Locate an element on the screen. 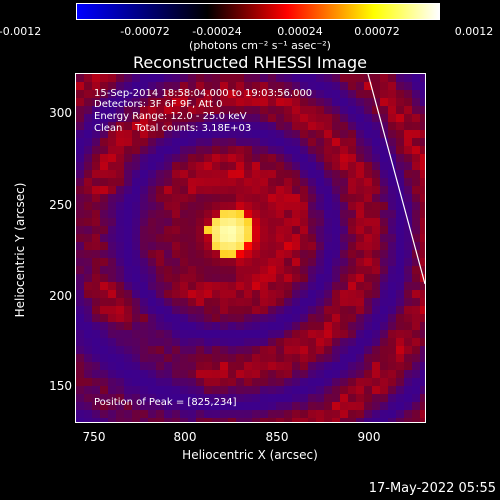 The width and height of the screenshot is (500, 500). x-tick: 800 is located at coordinates (185, 437).